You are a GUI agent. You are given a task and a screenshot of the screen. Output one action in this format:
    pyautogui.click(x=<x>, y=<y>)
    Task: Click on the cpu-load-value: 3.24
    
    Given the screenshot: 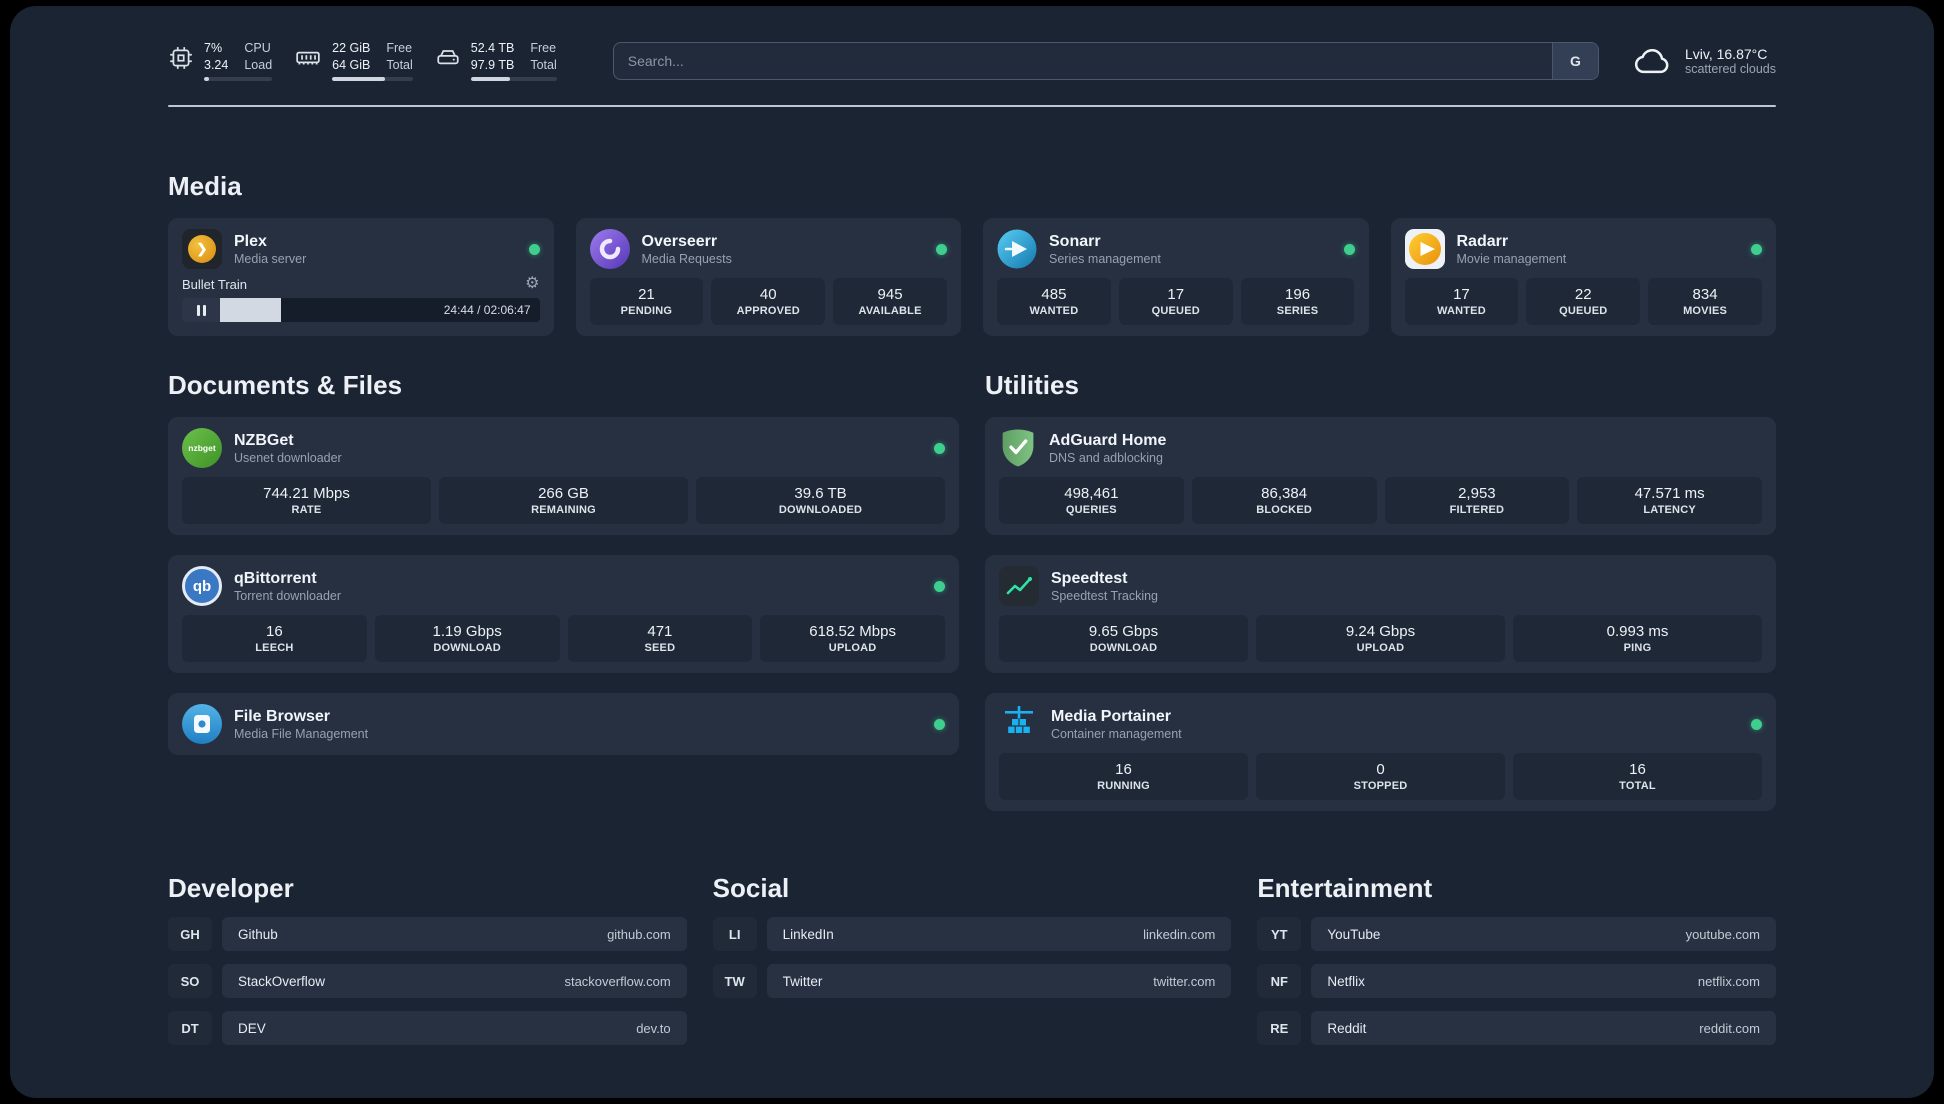 What is the action you would take?
    pyautogui.click(x=216, y=65)
    